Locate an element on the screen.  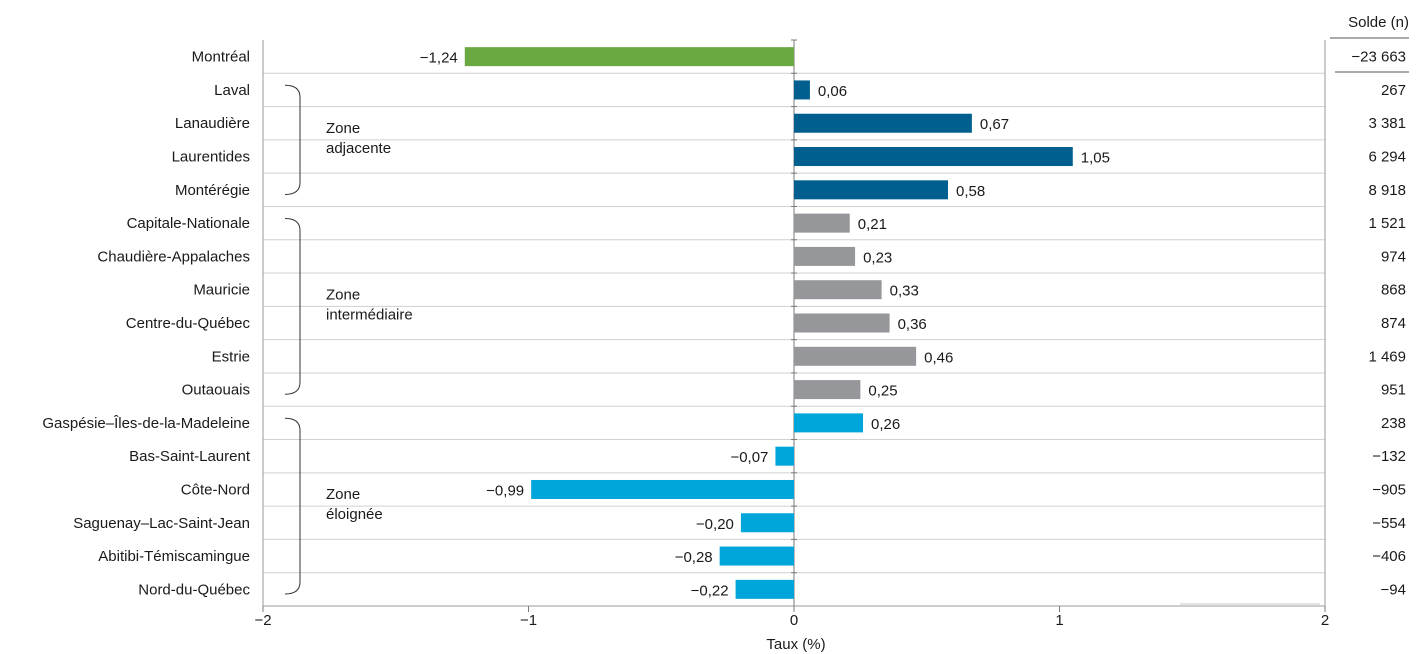
solde-value: 974 is located at coordinates (1393, 256).